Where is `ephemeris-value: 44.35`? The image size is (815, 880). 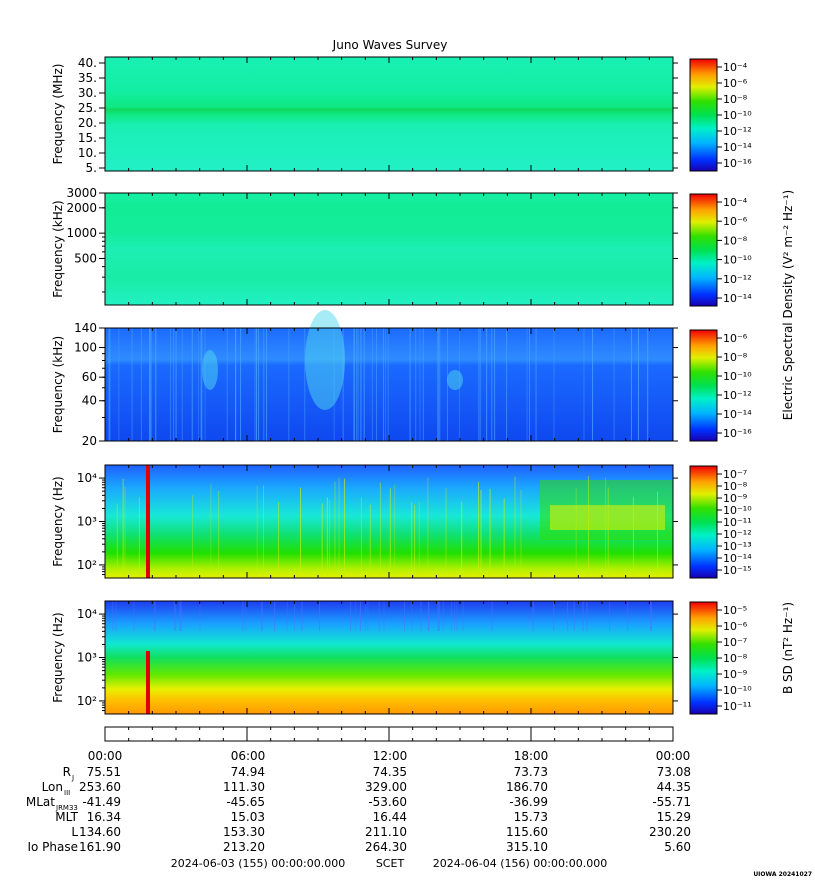 ephemeris-value: 44.35 is located at coordinates (674, 787).